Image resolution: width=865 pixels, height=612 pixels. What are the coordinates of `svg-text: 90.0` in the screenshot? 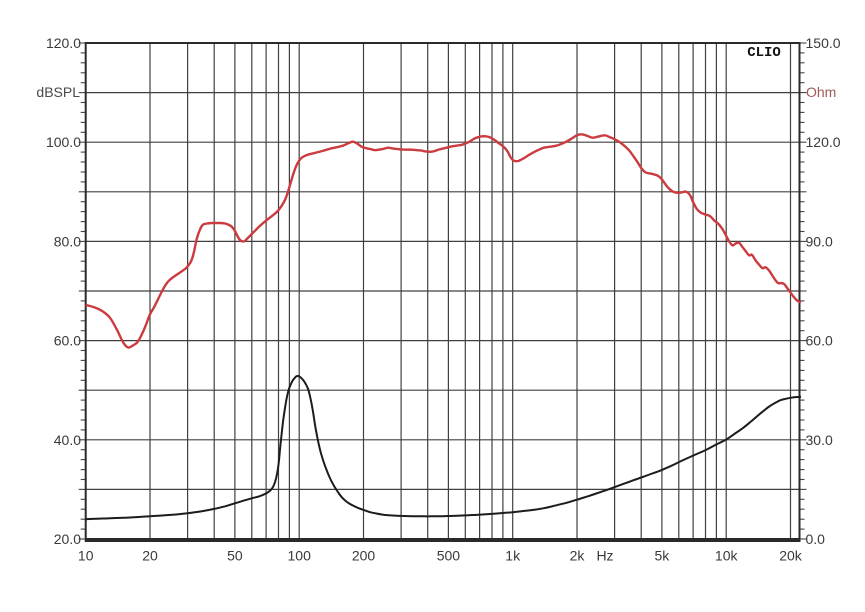 It's located at (819, 241).